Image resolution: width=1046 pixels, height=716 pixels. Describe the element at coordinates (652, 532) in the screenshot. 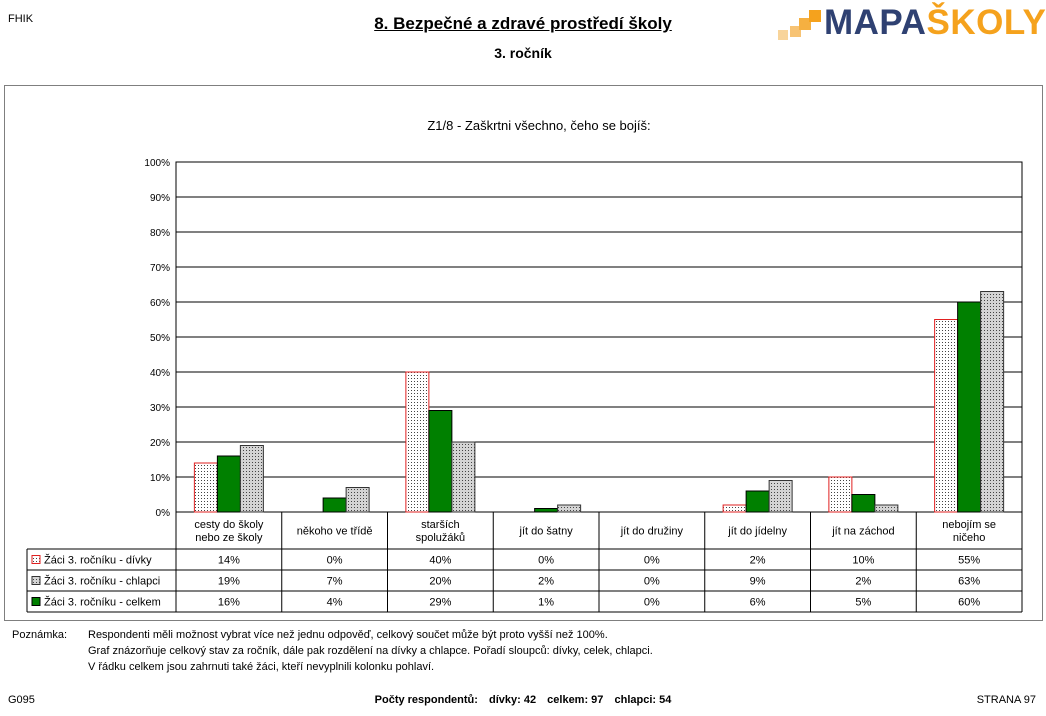

I see `category-label: jít do družiny` at that location.